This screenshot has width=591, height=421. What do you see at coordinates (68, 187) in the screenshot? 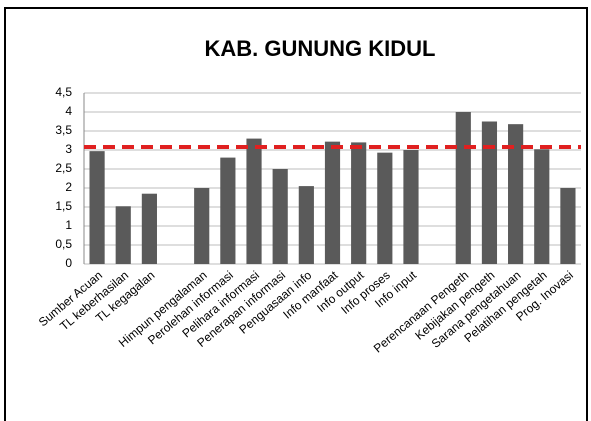
I see `y-tick-label: 2` at bounding box center [68, 187].